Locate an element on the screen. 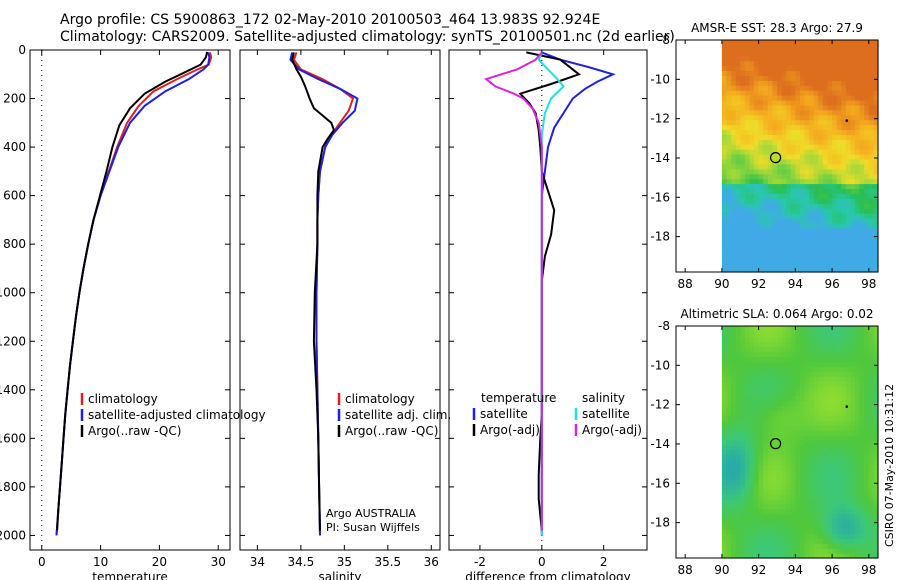  x-tick-label: 36 is located at coordinates (431, 562).